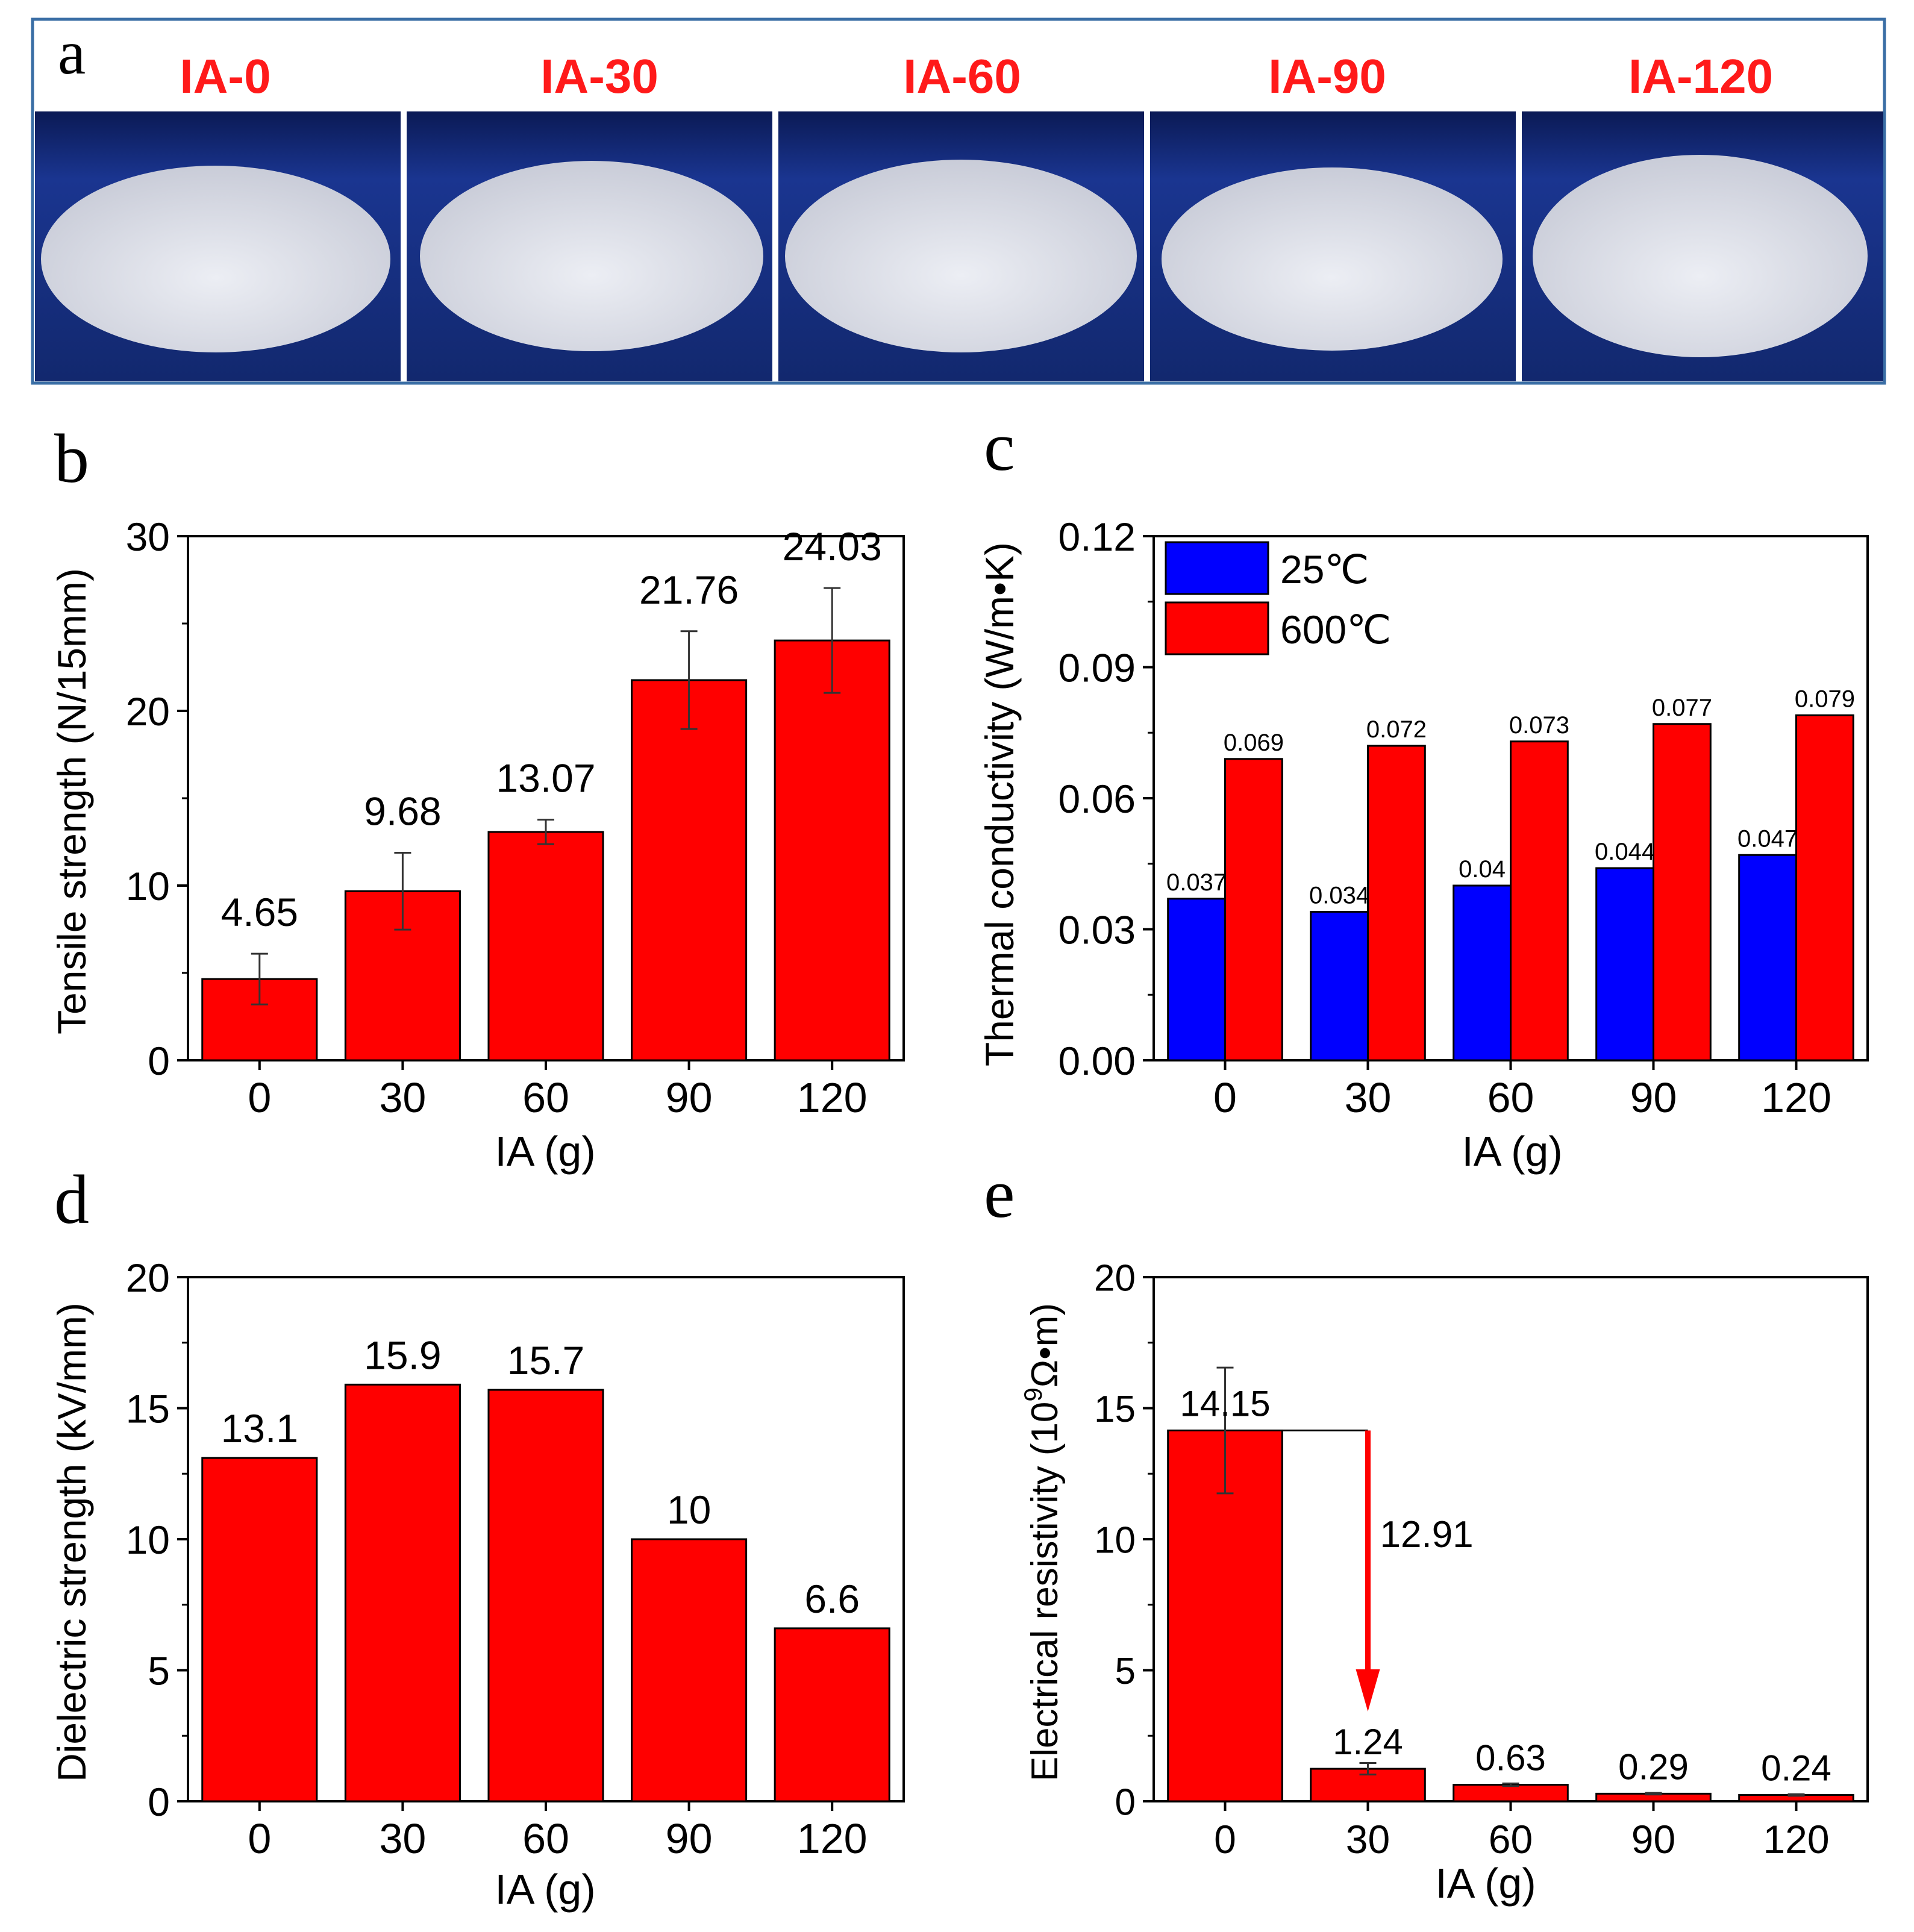  What do you see at coordinates (402, 811) in the screenshot?
I see `value-label: 9.68` at bounding box center [402, 811].